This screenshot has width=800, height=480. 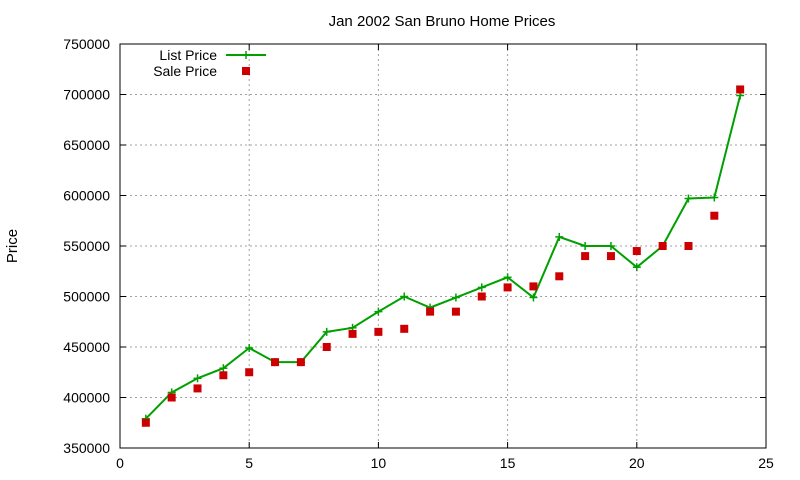 What do you see at coordinates (246, 63) in the screenshot?
I see `legend-marks` at bounding box center [246, 63].